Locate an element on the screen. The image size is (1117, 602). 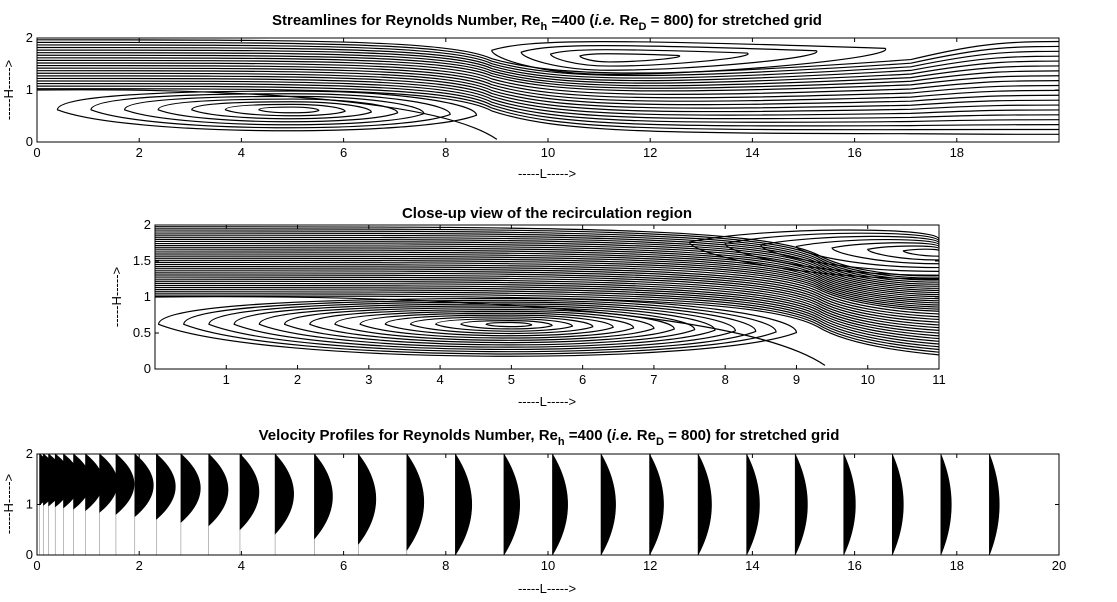
p3-xtick-label: 4 is located at coordinates (241, 565).